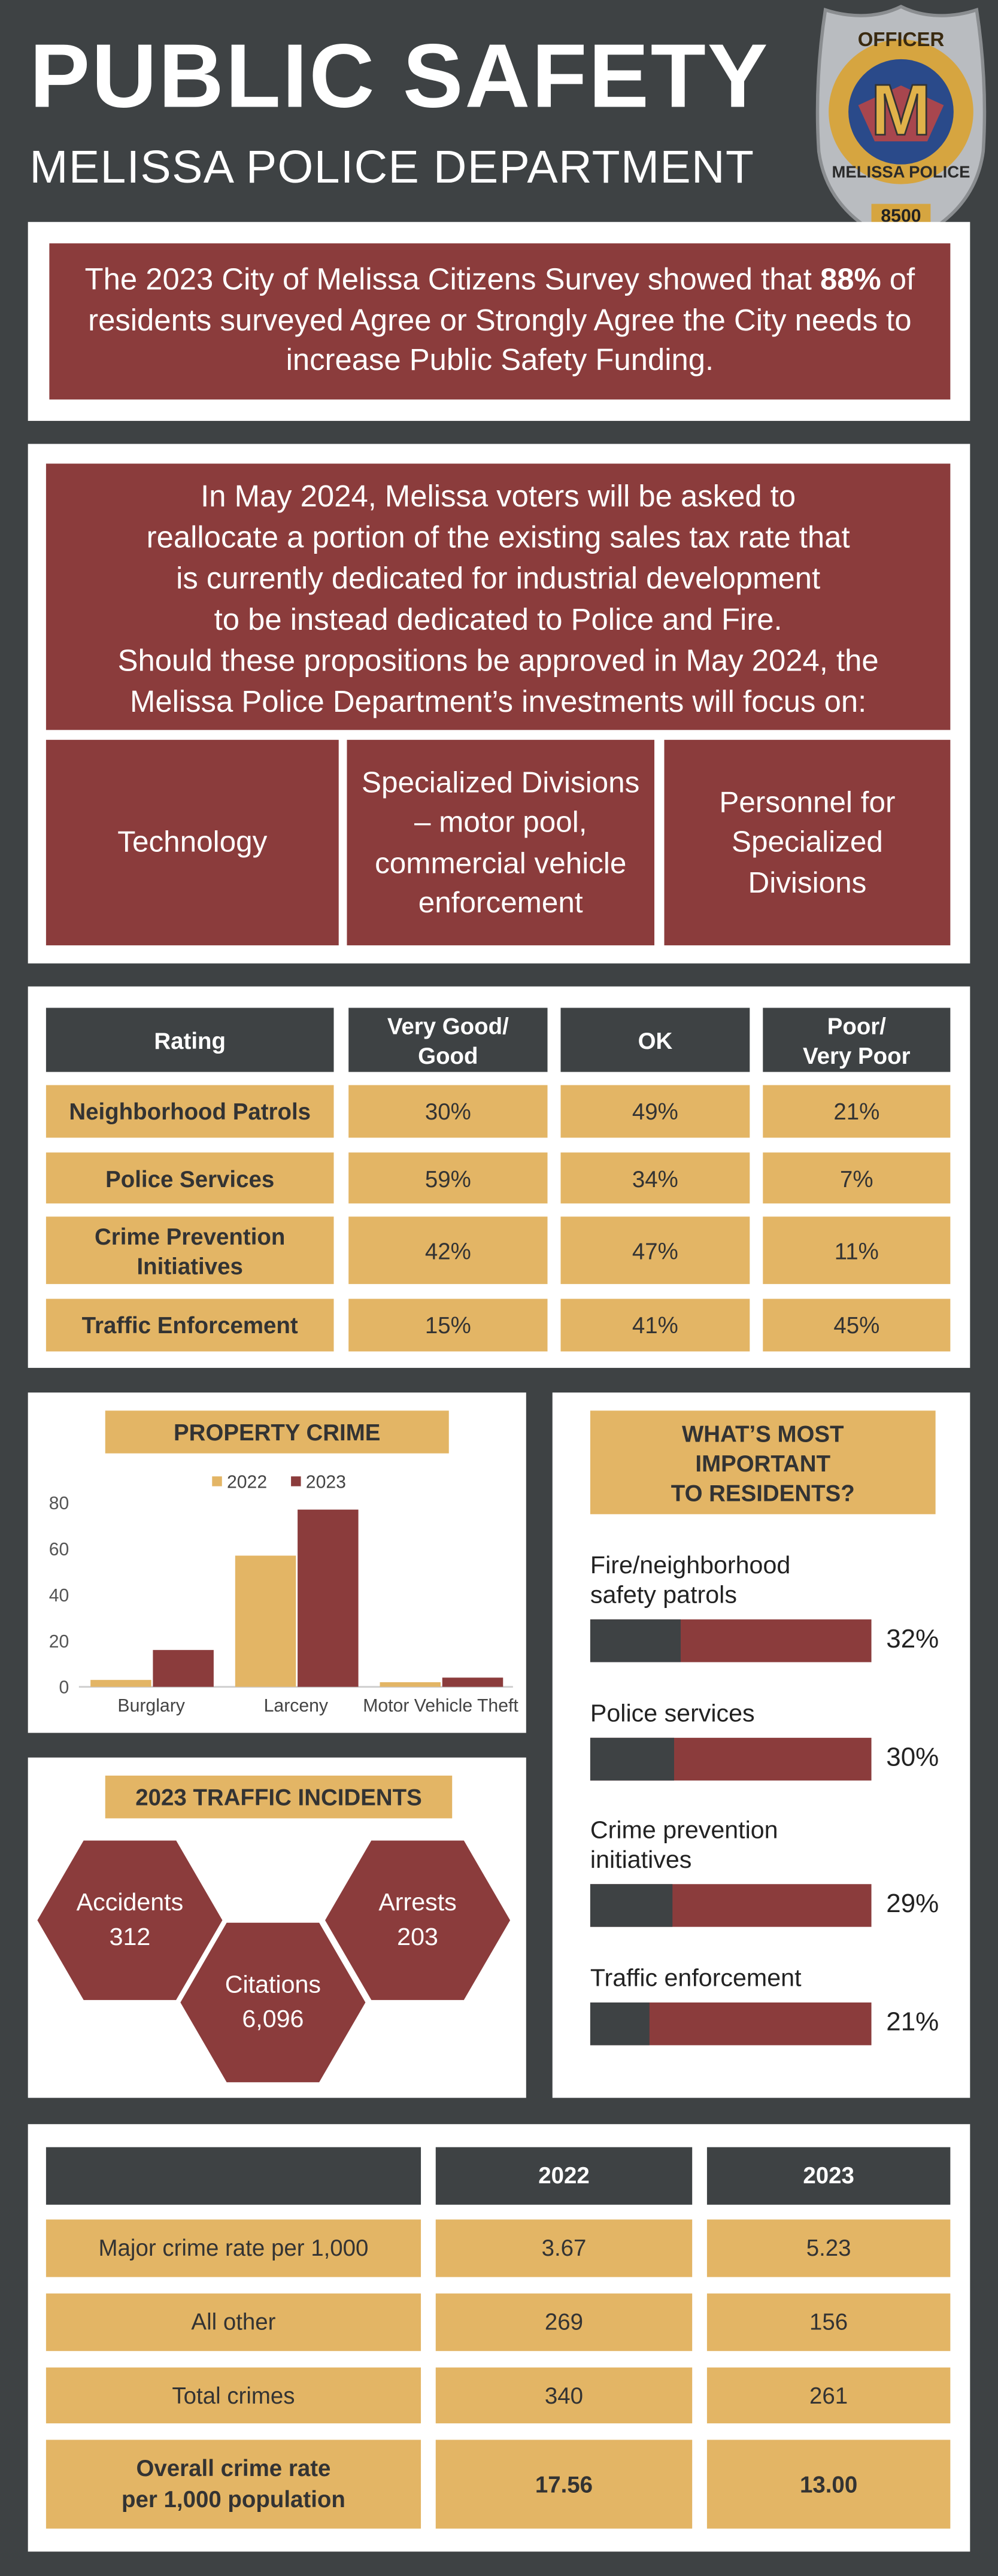 This screenshot has height=2576, width=998. What do you see at coordinates (59, 1503) in the screenshot?
I see `y-tick-label: 80` at bounding box center [59, 1503].